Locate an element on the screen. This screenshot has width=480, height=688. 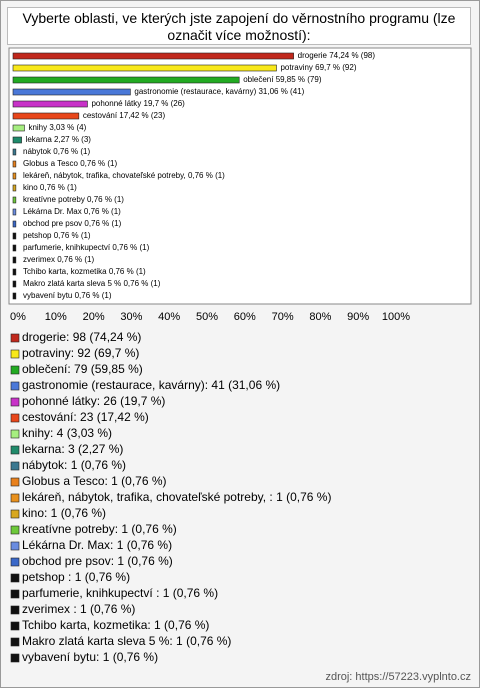
legend-label: nábytok: 1 (0,76 %) is located at coordinates (74, 465).